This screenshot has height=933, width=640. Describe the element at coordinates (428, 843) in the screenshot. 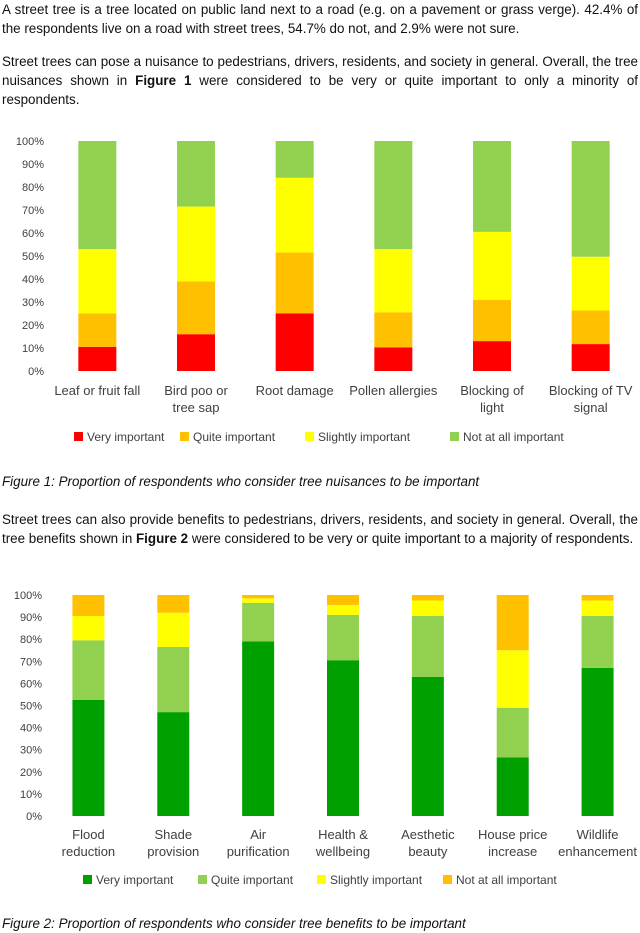

I see `category-label: Aesthetic beauty` at that location.